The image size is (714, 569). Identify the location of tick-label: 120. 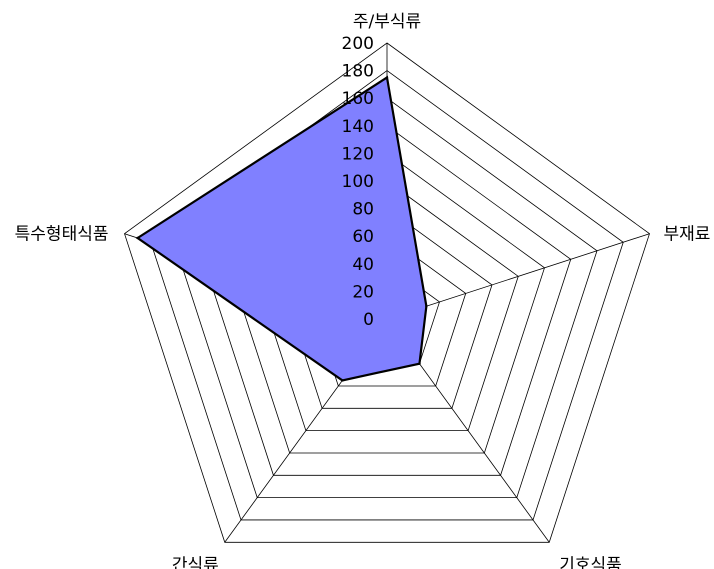
(358, 154).